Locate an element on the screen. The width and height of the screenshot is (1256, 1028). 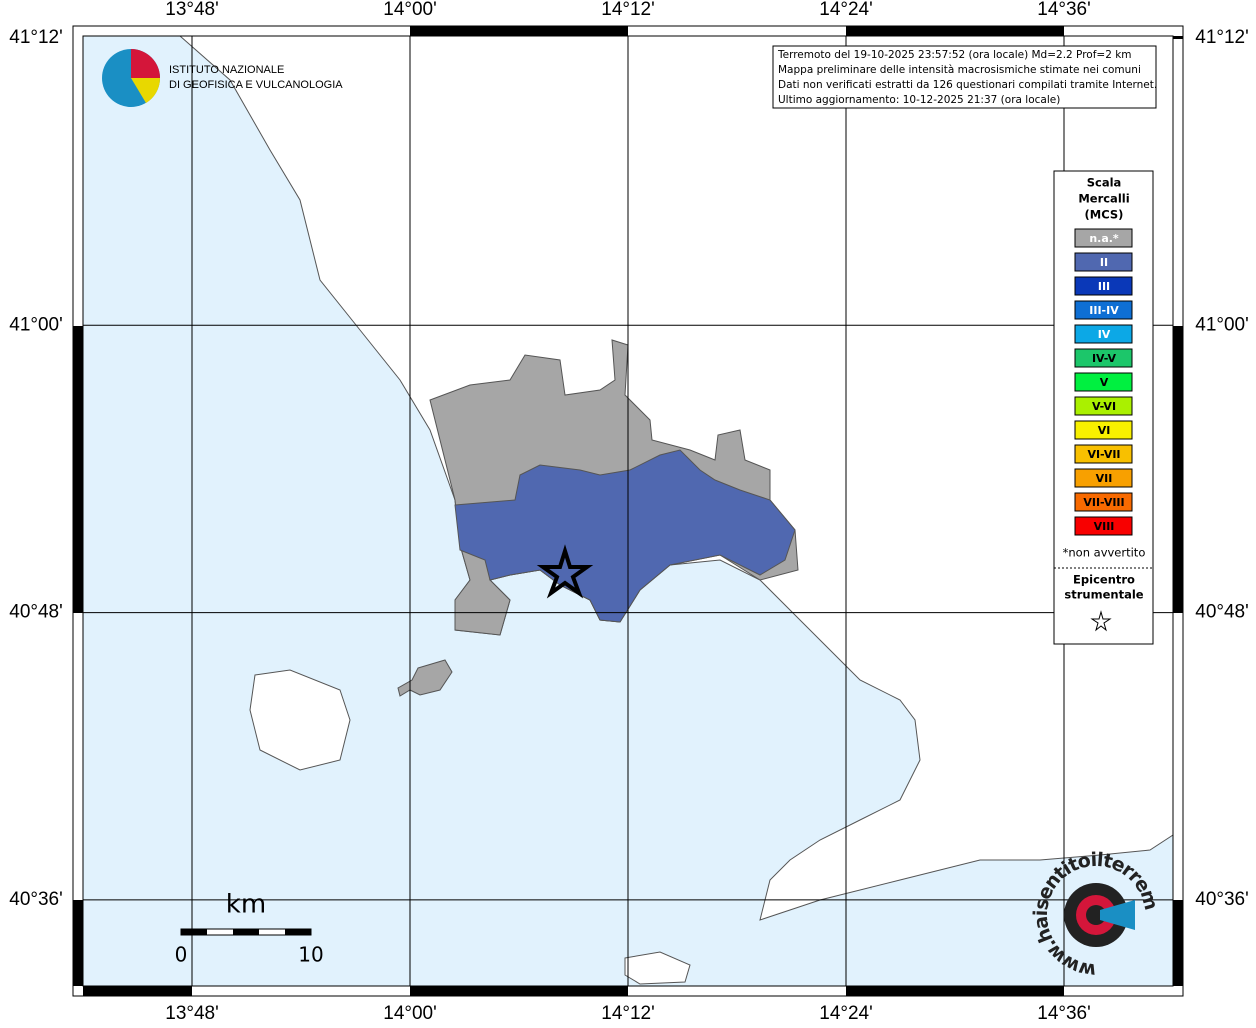
legend-label: VI is located at coordinates (1104, 430).